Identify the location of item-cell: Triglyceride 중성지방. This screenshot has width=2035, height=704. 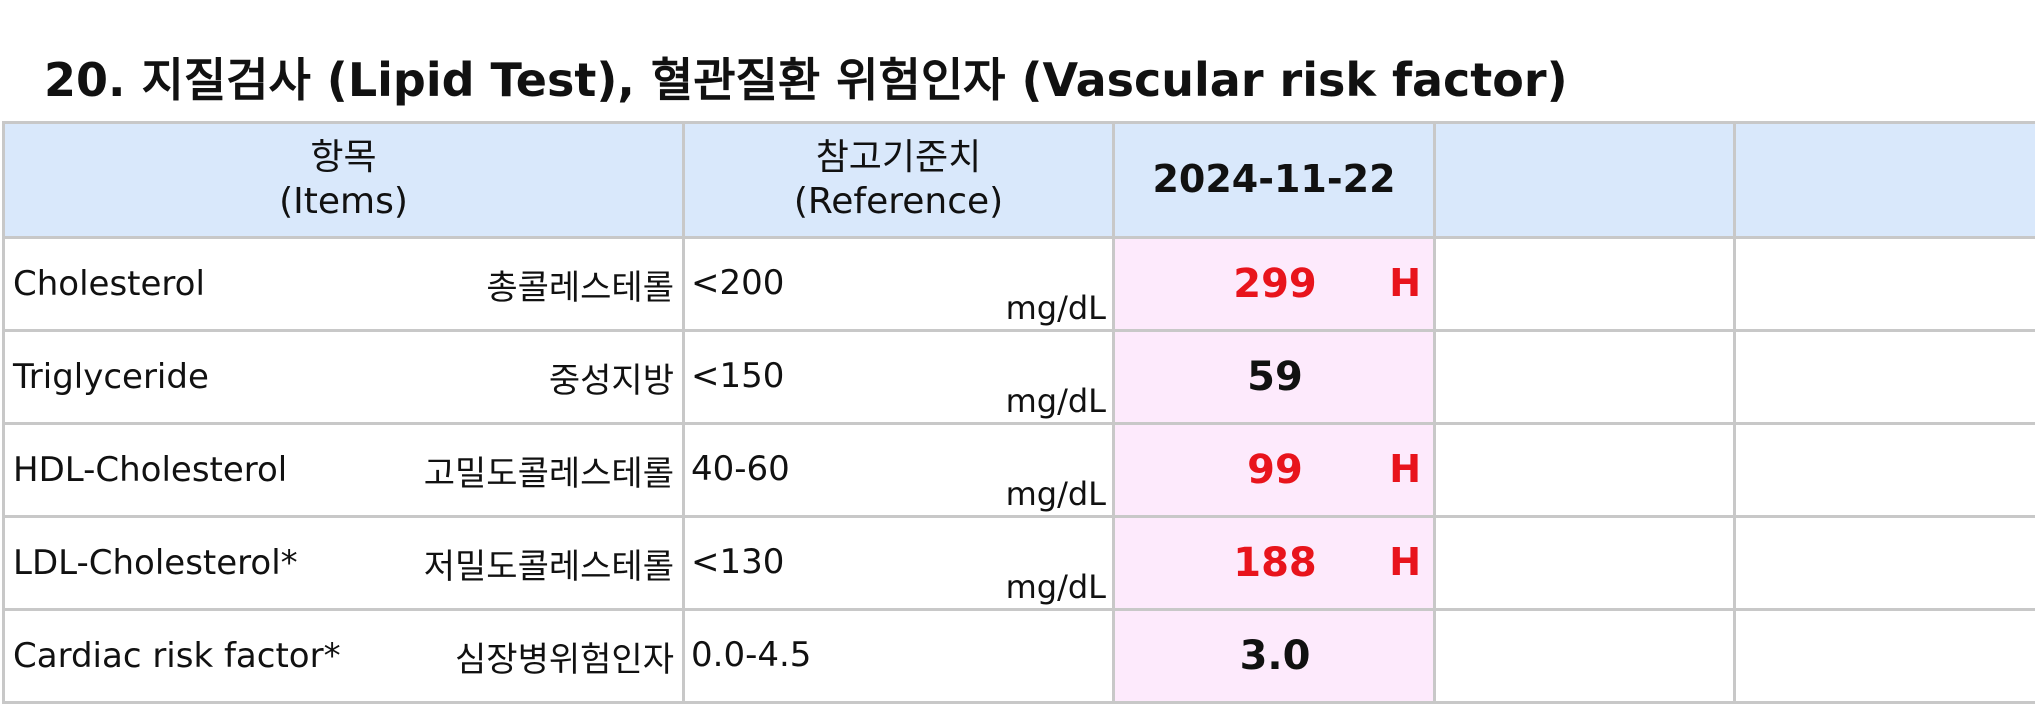
(344, 377).